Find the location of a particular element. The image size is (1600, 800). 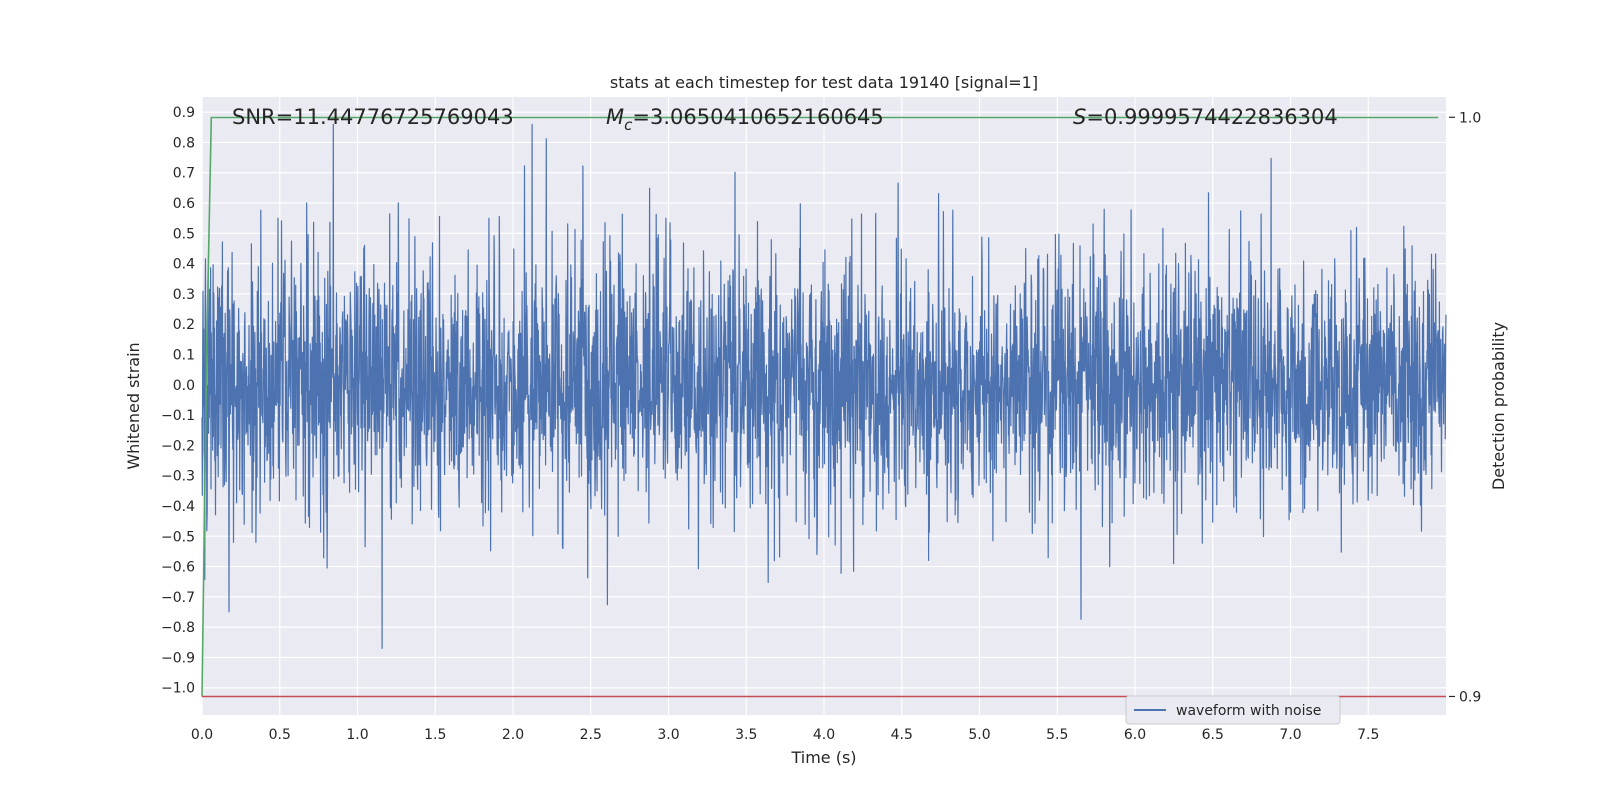

x-tick-label: 4.5 is located at coordinates (902, 735).